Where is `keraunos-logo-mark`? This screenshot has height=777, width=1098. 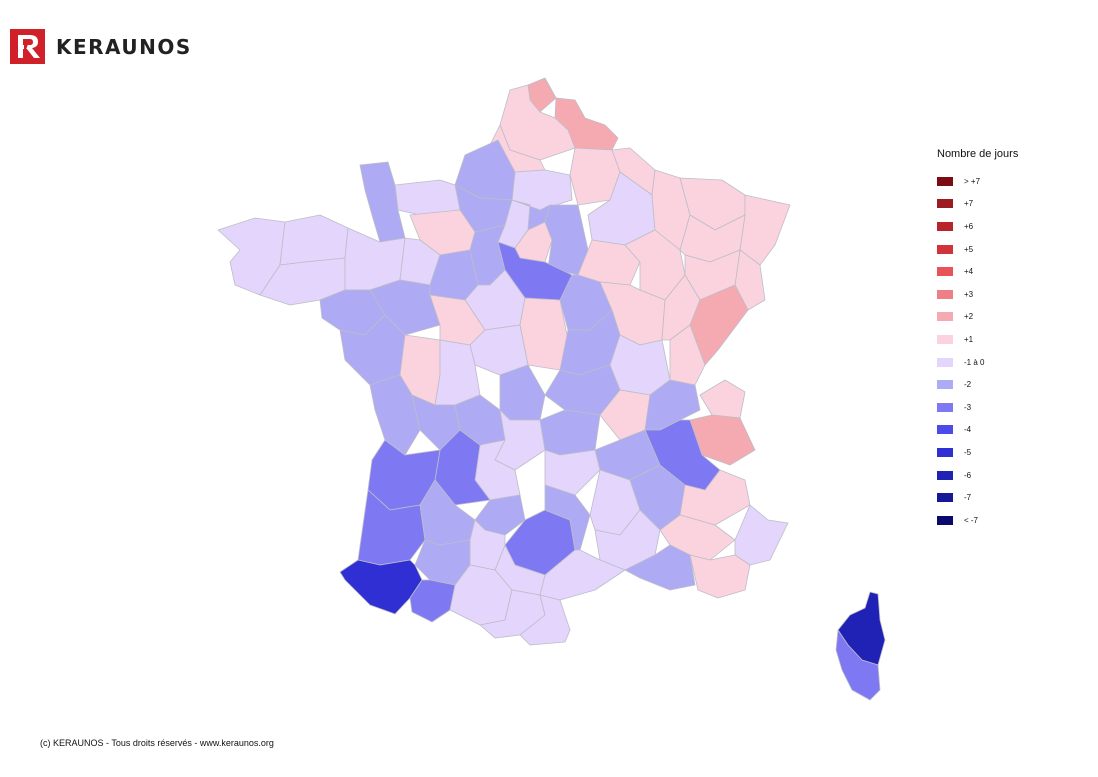
keraunos-logo-mark is located at coordinates (27, 46).